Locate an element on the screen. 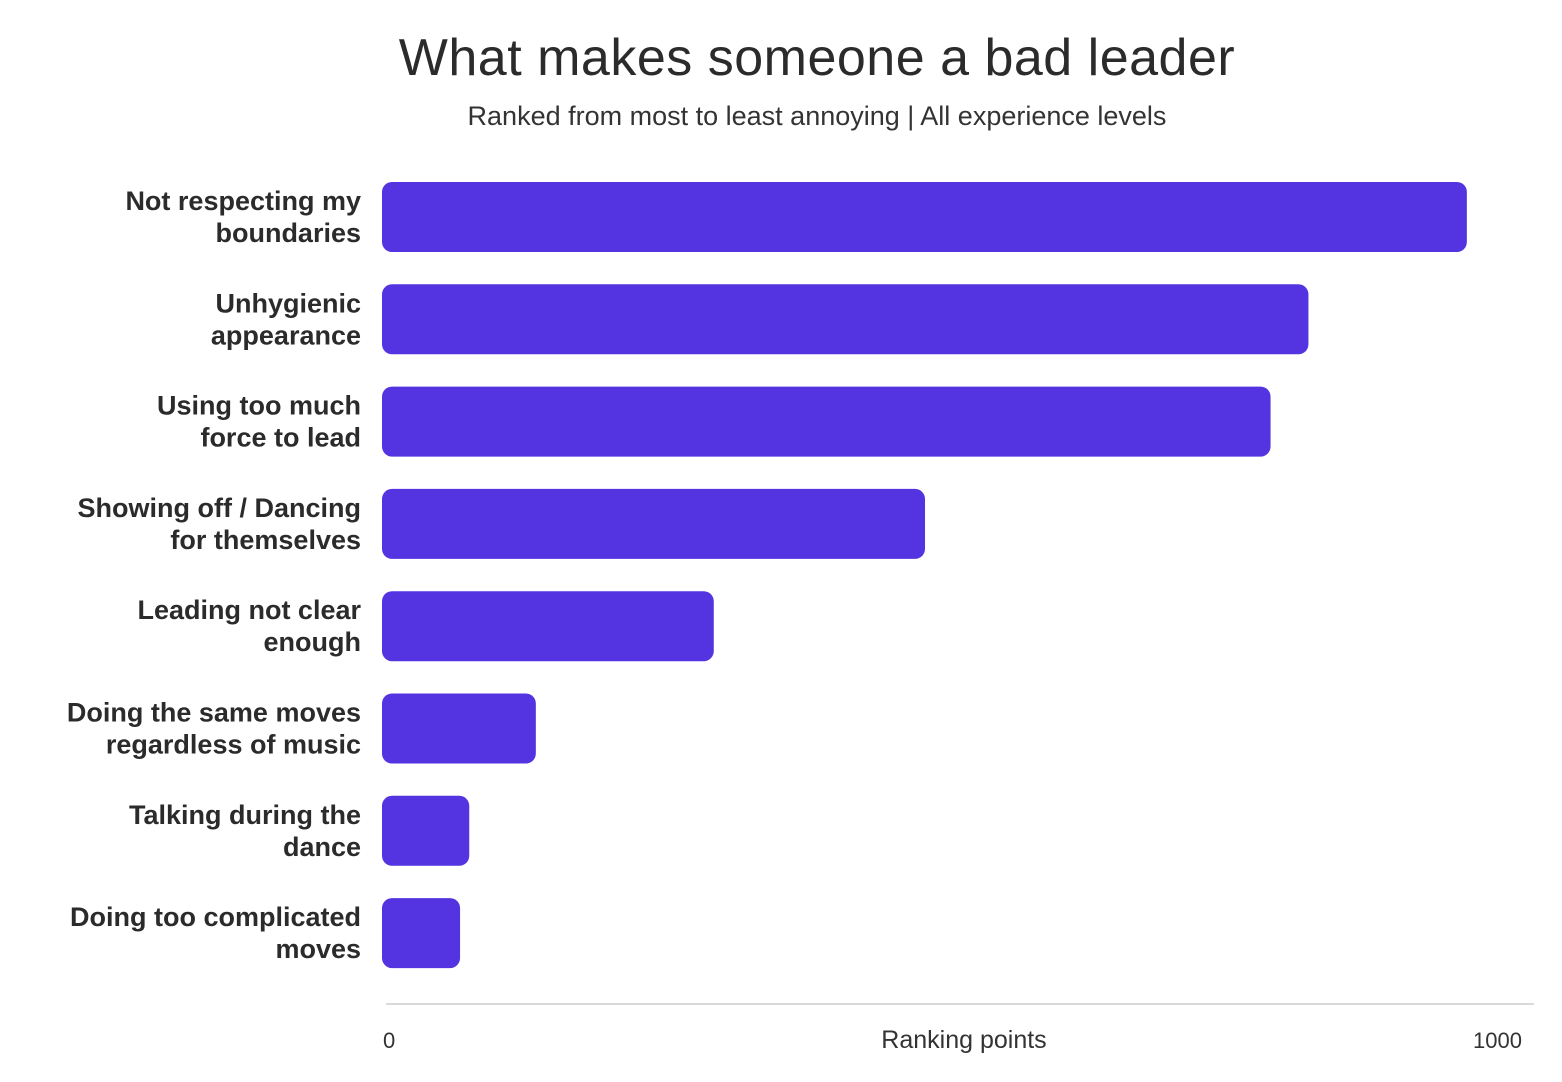 The height and width of the screenshot is (1082, 1562). category-label-8: Doing too complicated moves is located at coordinates (215, 933).